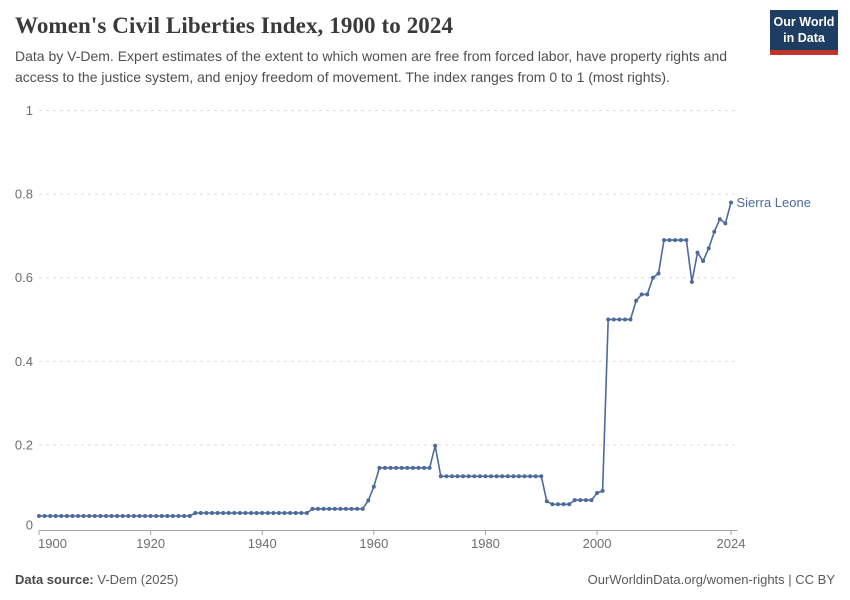  I want to click on owid-logo-red-bar, so click(804, 53).